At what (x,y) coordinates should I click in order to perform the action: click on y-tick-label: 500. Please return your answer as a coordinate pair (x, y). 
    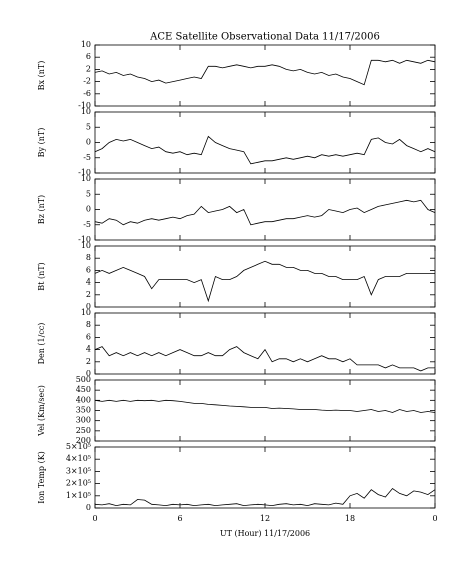
    Looking at the image, I should click on (83, 379).